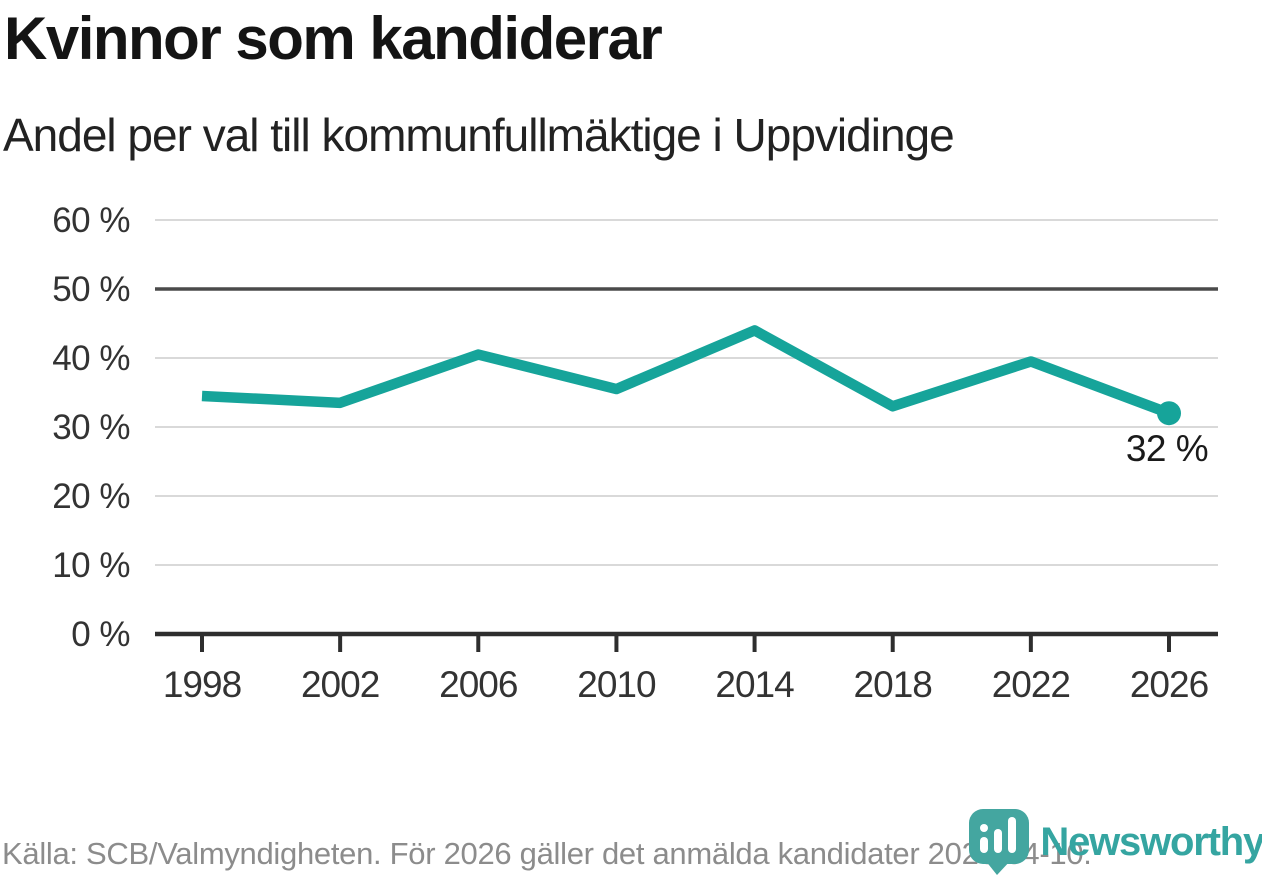 The image size is (1262, 879). I want to click on x-tick-label-2014: 2014, so click(754, 684).